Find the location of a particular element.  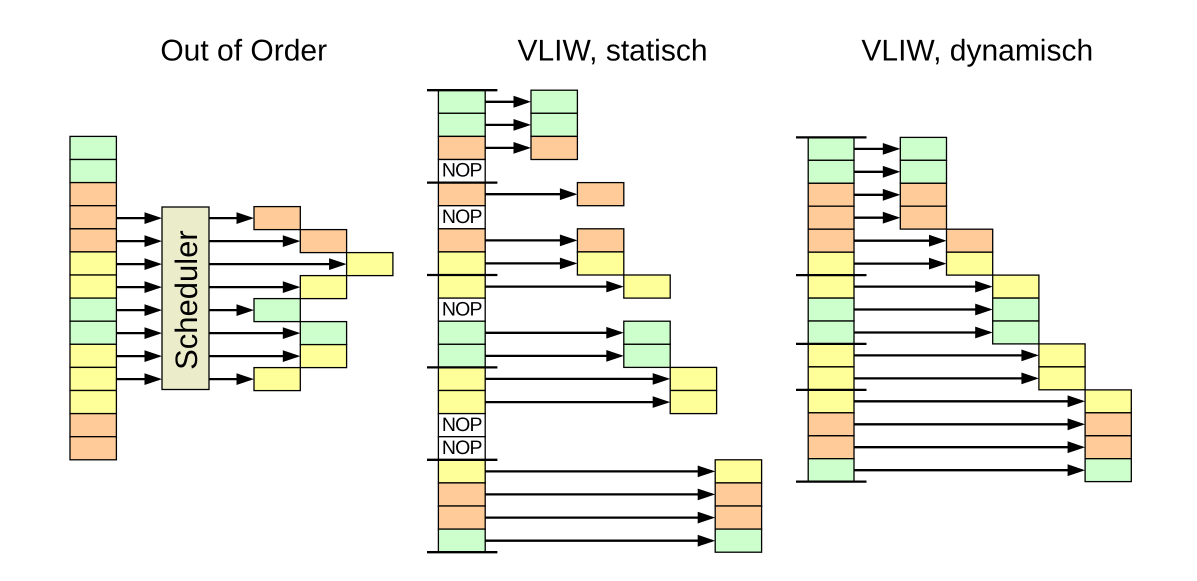

svg-text: VLIW, dynamisch is located at coordinates (977, 51).